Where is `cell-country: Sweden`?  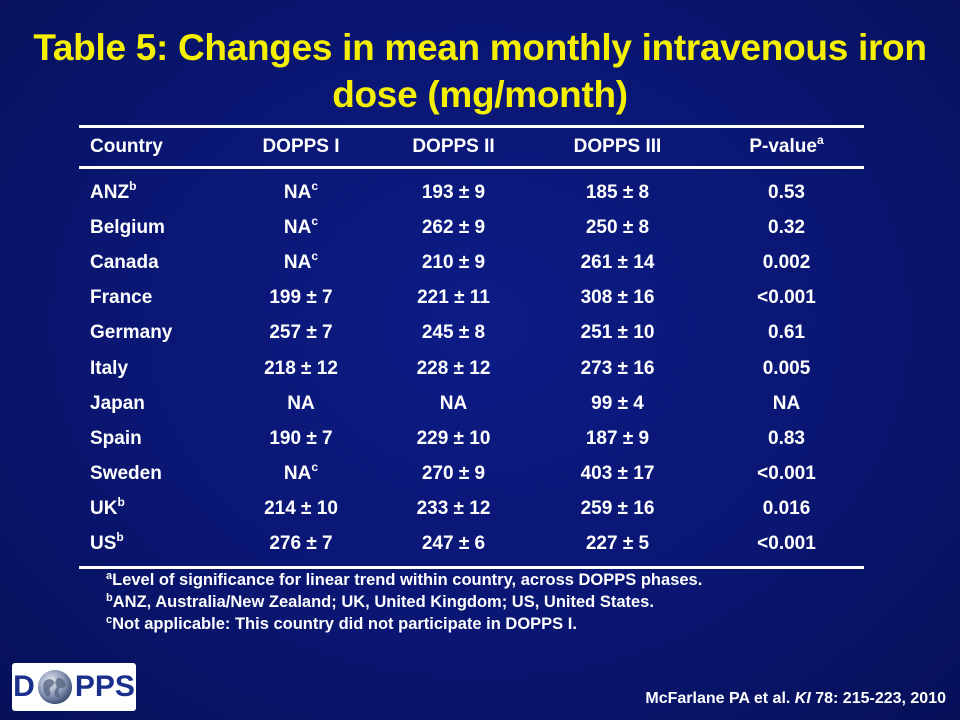 cell-country: Sweden is located at coordinates (126, 474).